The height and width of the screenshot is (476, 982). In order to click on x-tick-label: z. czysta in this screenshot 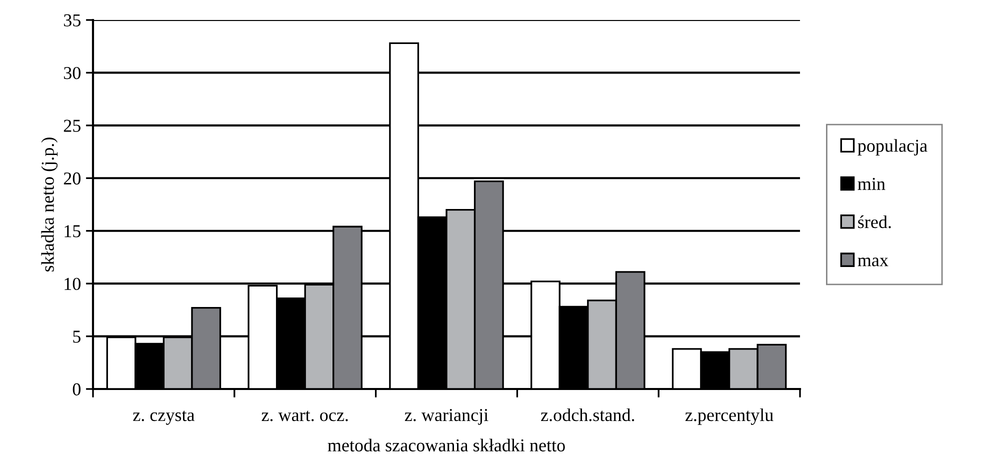, I will do `click(164, 417)`.